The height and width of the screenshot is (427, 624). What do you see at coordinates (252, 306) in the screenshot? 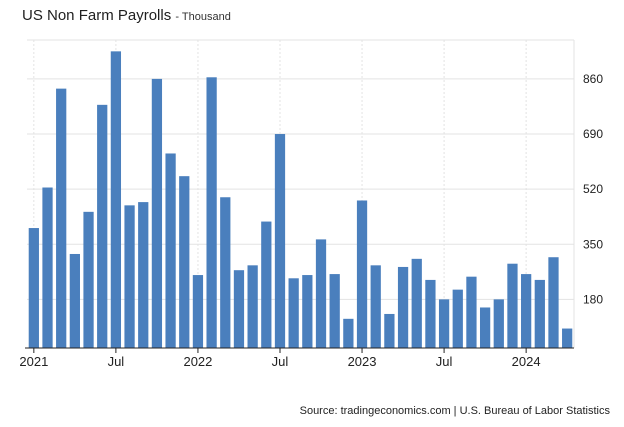
I see `bar: May 2022: 285` at bounding box center [252, 306].